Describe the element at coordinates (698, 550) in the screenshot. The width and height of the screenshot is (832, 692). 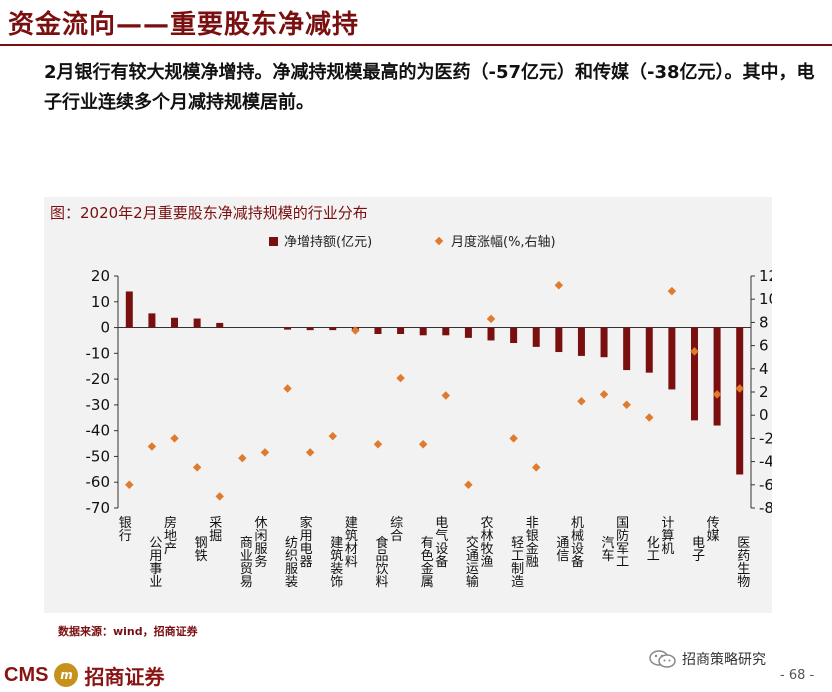
I see `category-label: 电子` at that location.